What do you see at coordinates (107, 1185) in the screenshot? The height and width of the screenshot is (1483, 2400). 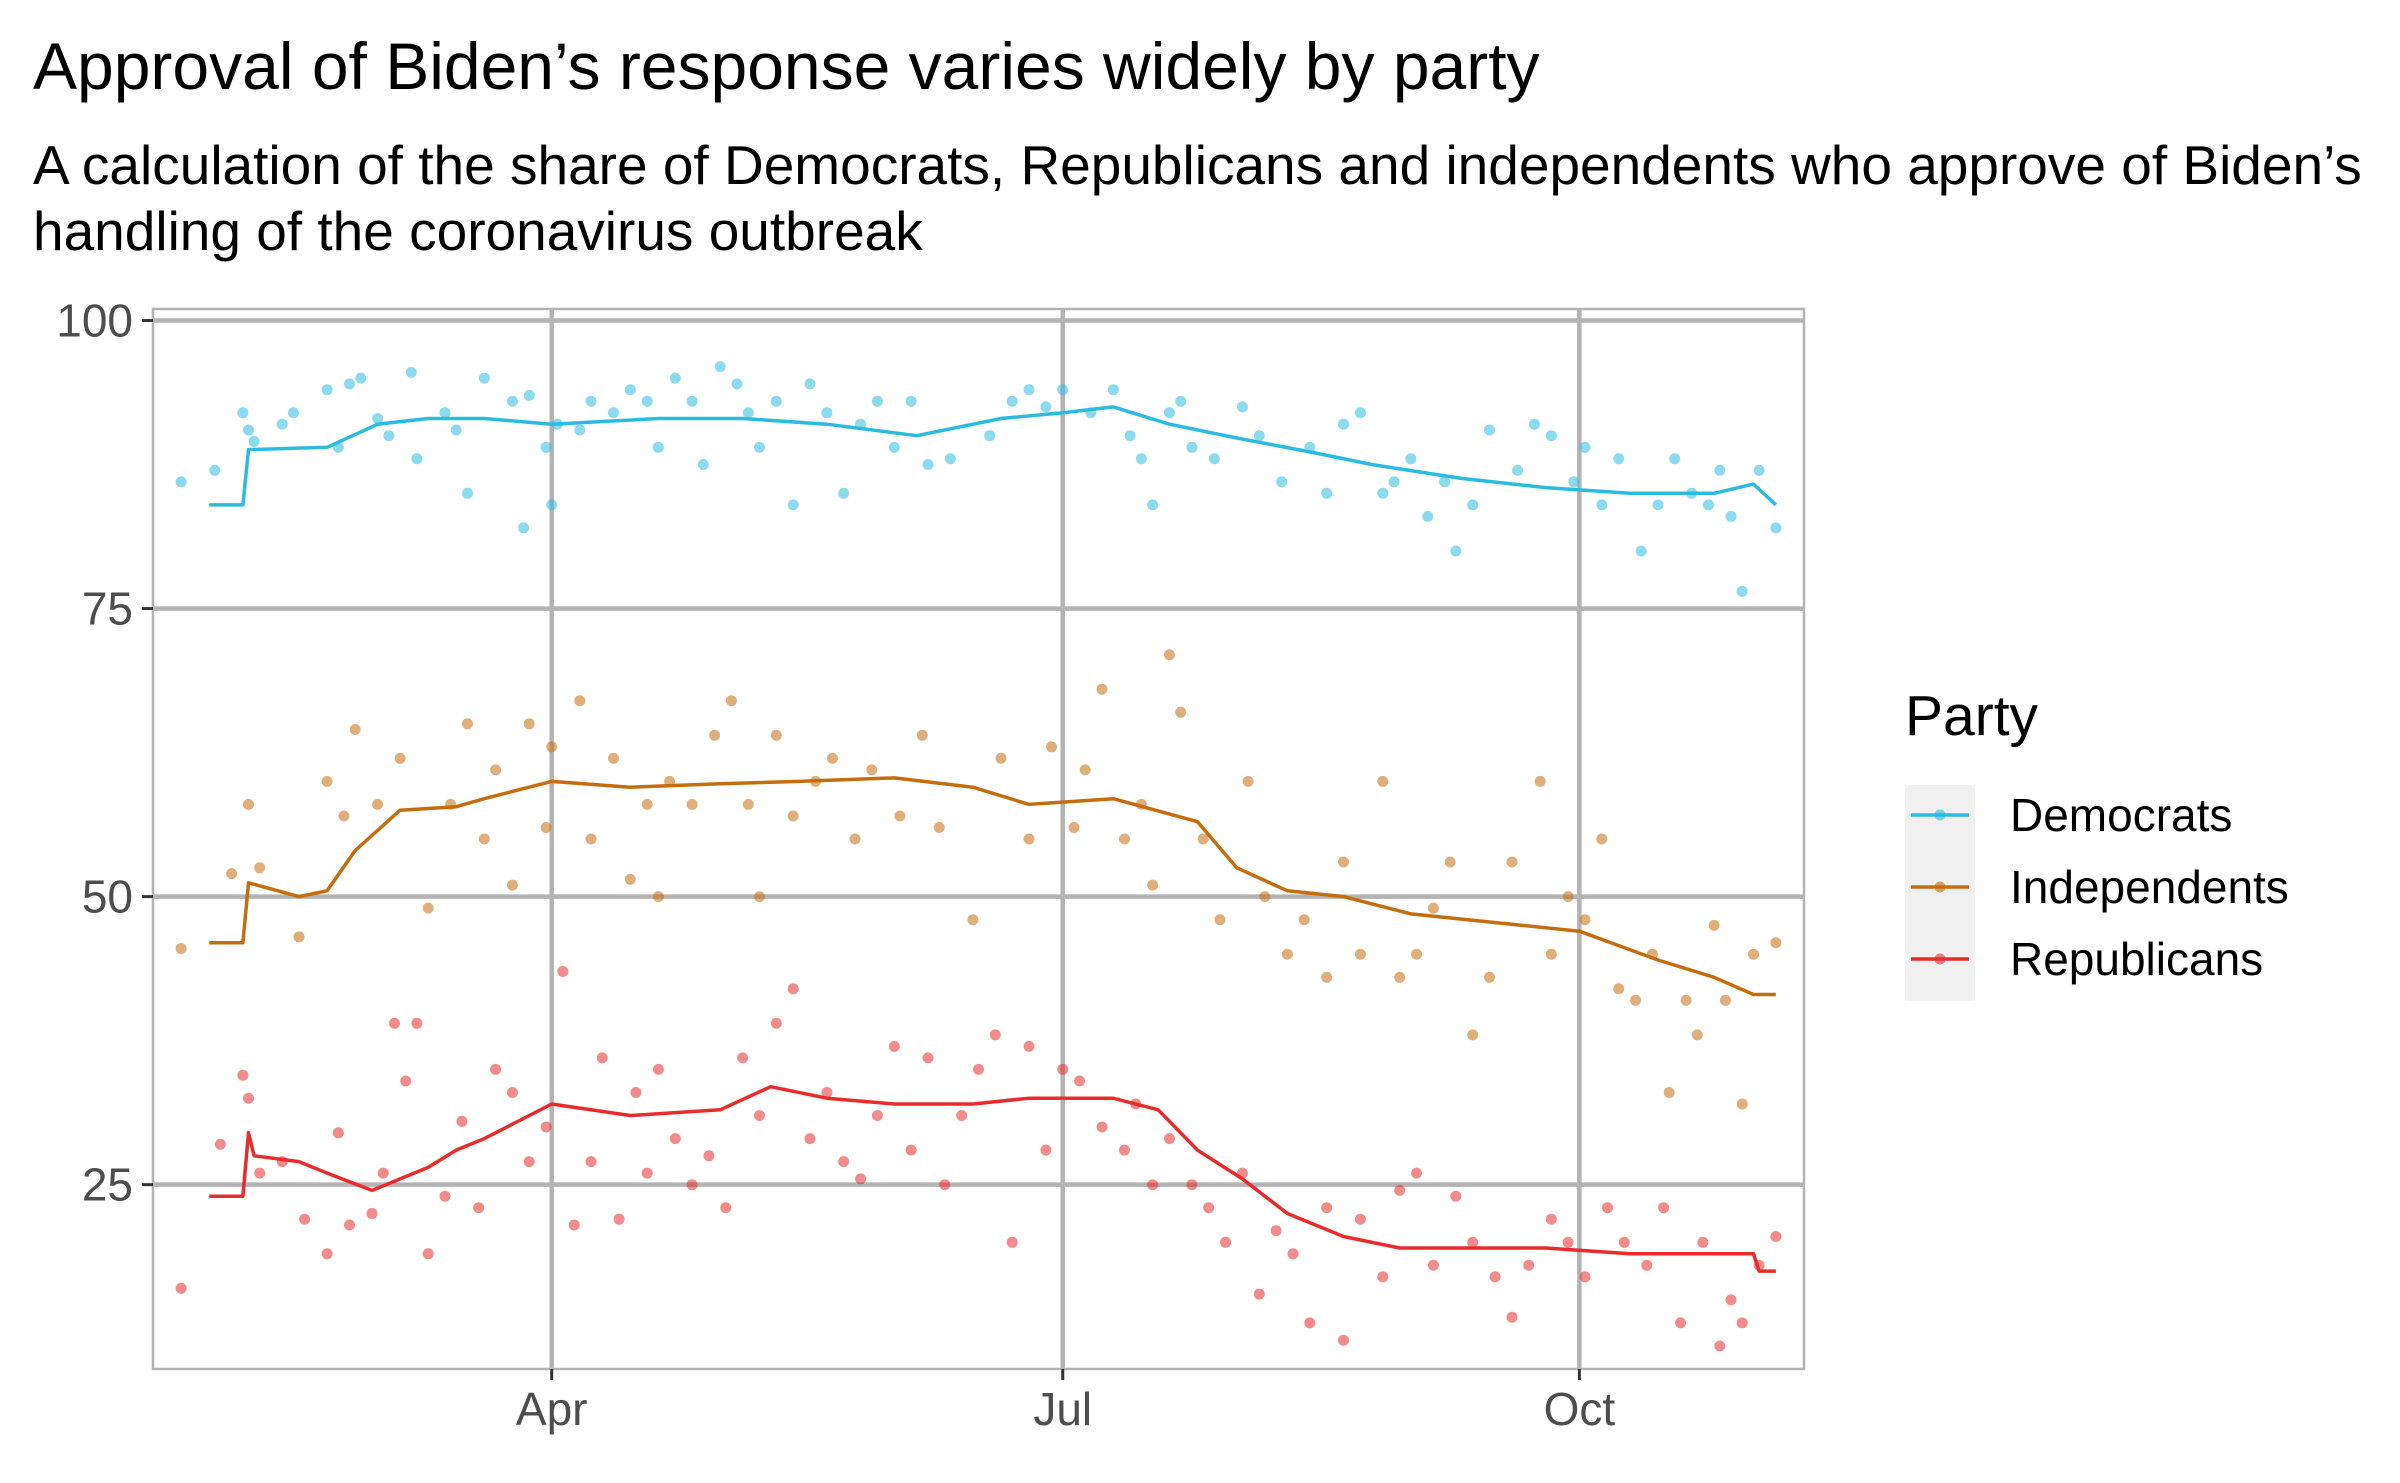 I see `y-tick-label: 25` at bounding box center [107, 1185].